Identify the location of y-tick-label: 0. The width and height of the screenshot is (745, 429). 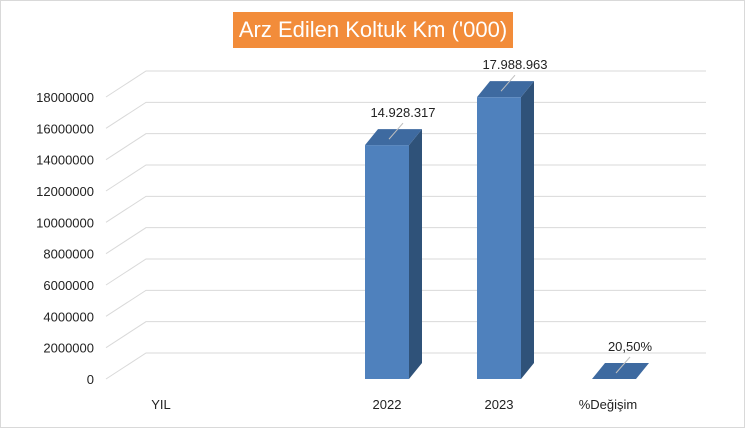
(90, 379).